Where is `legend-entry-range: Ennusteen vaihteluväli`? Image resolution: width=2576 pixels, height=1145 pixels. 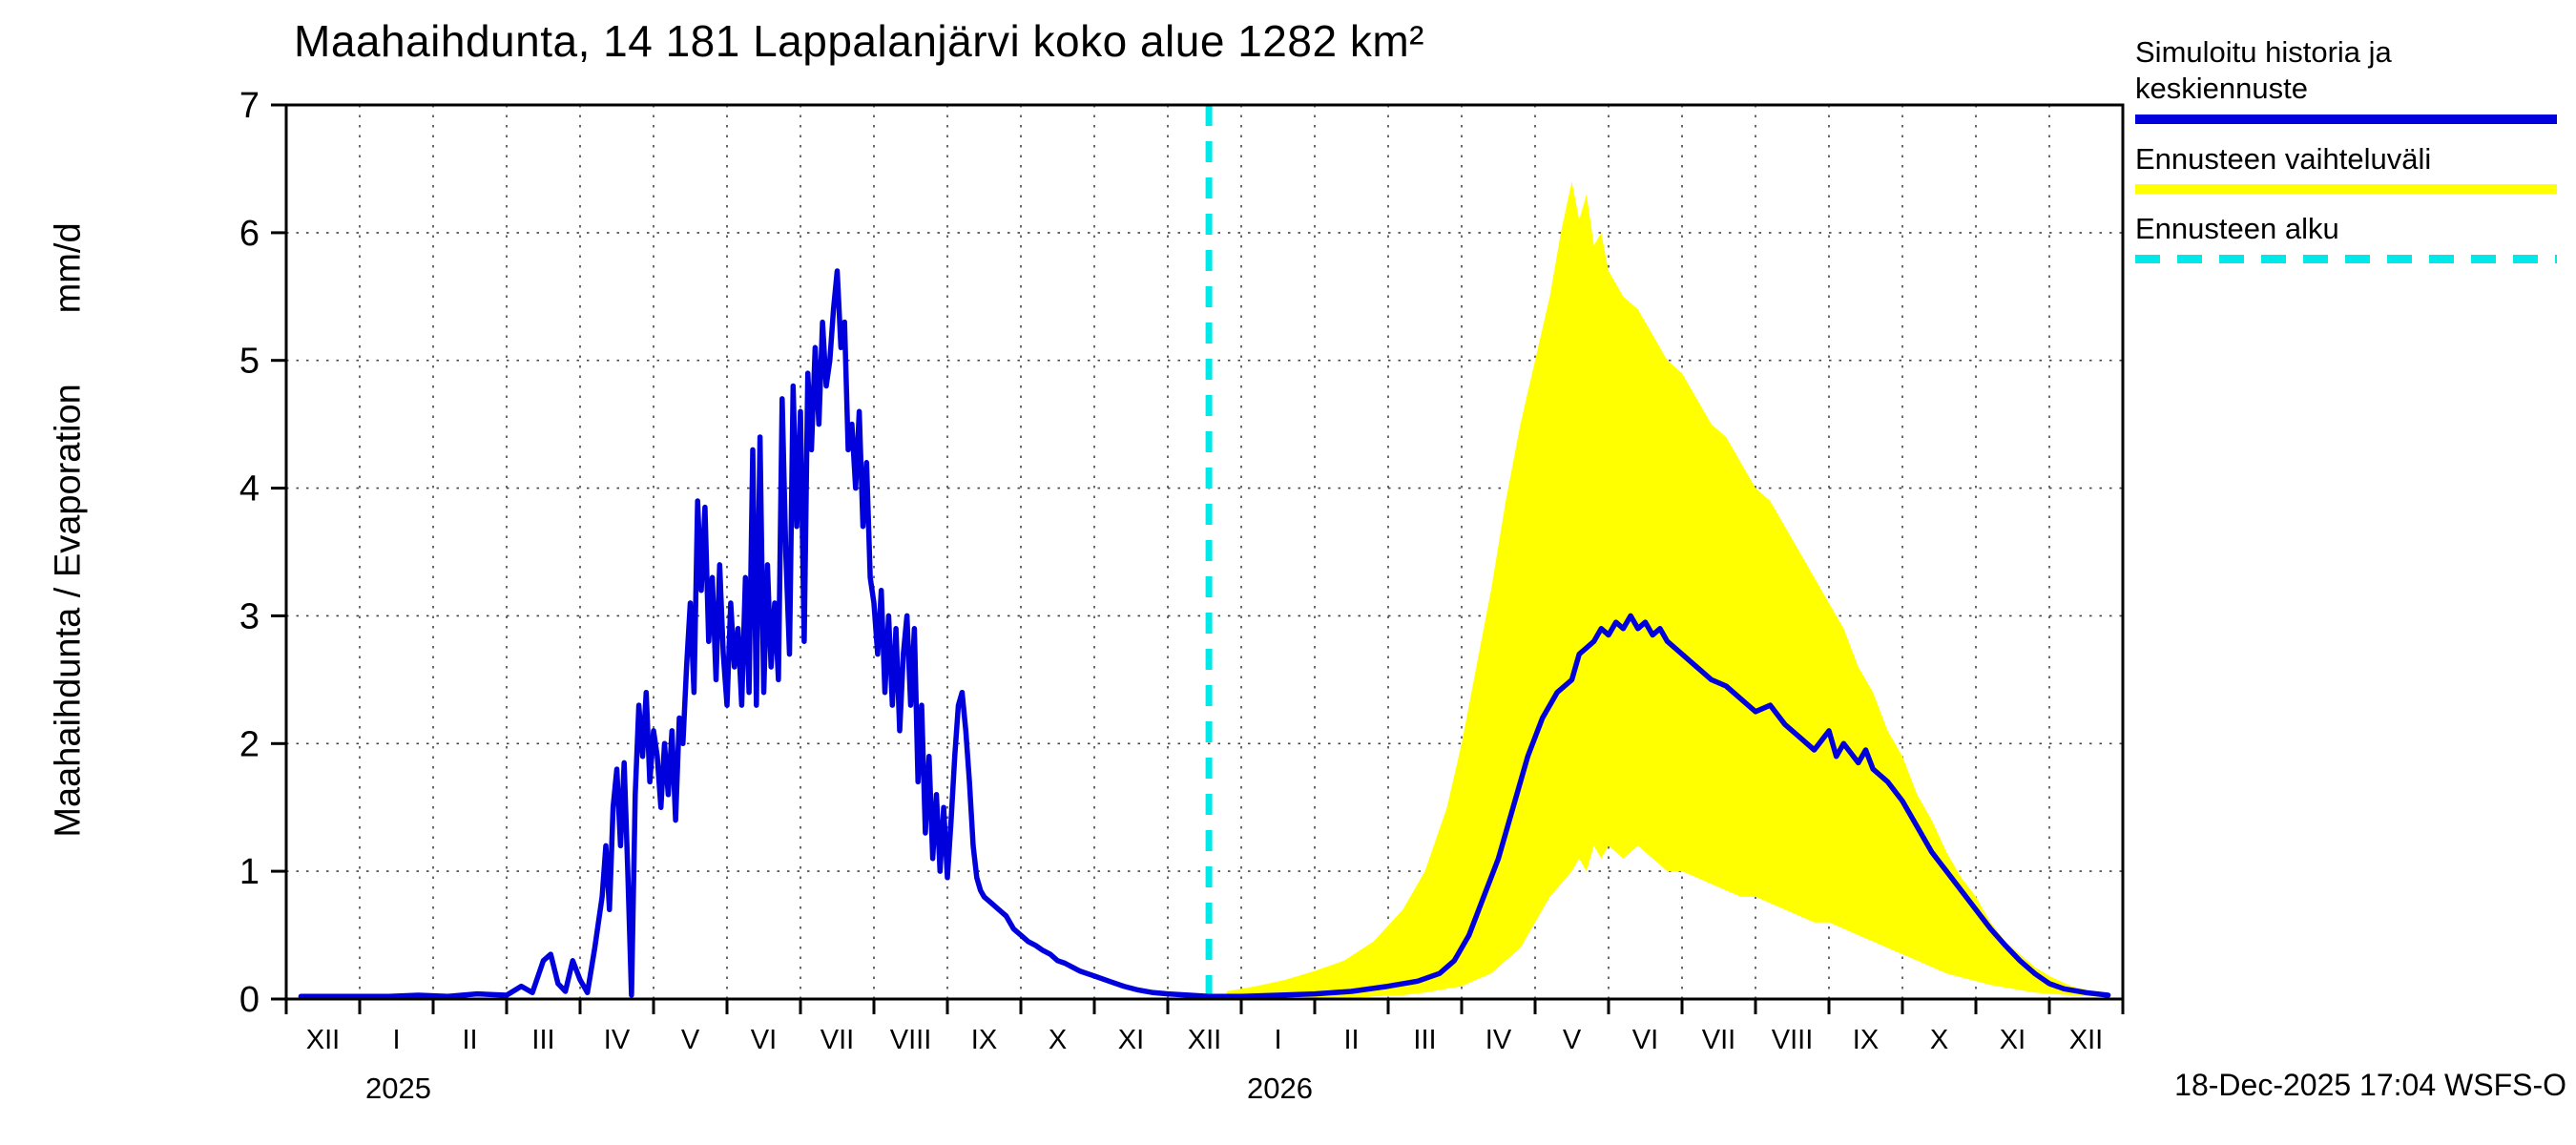 legend-entry-range: Ennusteen vaihteluväli is located at coordinates (2346, 168).